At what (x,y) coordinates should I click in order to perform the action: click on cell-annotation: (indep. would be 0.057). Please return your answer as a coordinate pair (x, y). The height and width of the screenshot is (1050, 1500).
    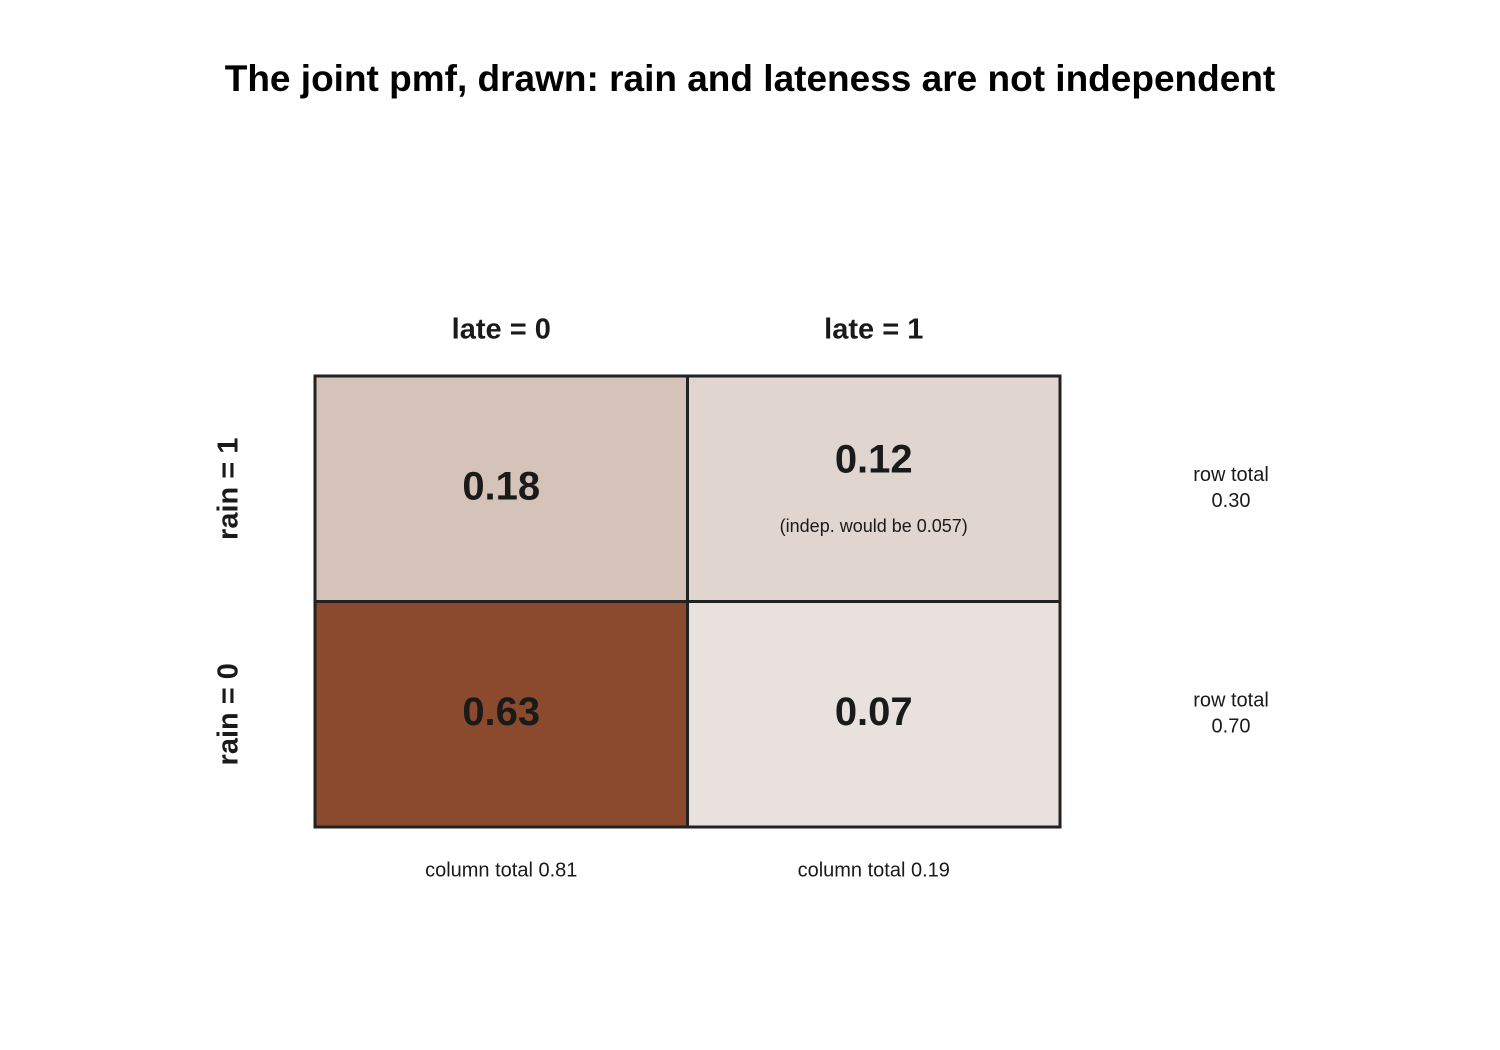
    Looking at the image, I should click on (874, 526).